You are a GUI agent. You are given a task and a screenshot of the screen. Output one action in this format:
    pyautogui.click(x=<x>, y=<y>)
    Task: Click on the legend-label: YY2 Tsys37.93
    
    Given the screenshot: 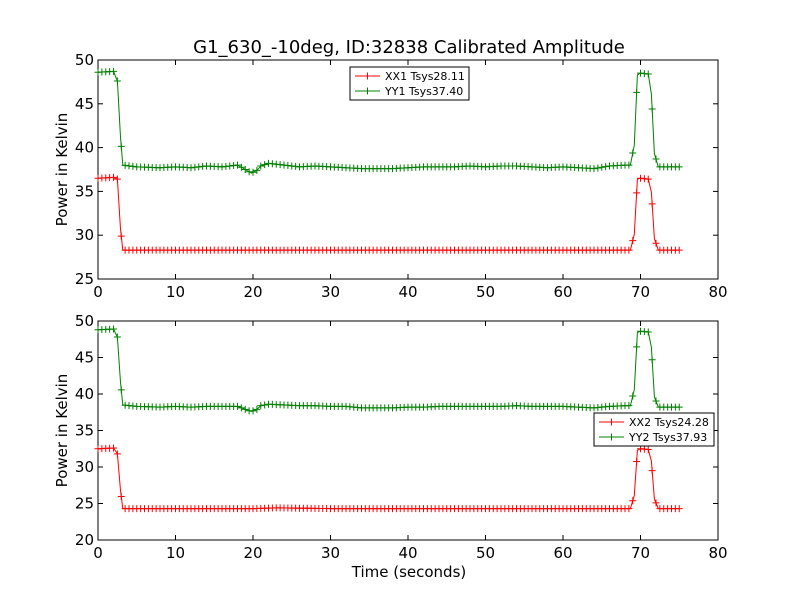 What is the action you would take?
    pyautogui.click(x=667, y=437)
    